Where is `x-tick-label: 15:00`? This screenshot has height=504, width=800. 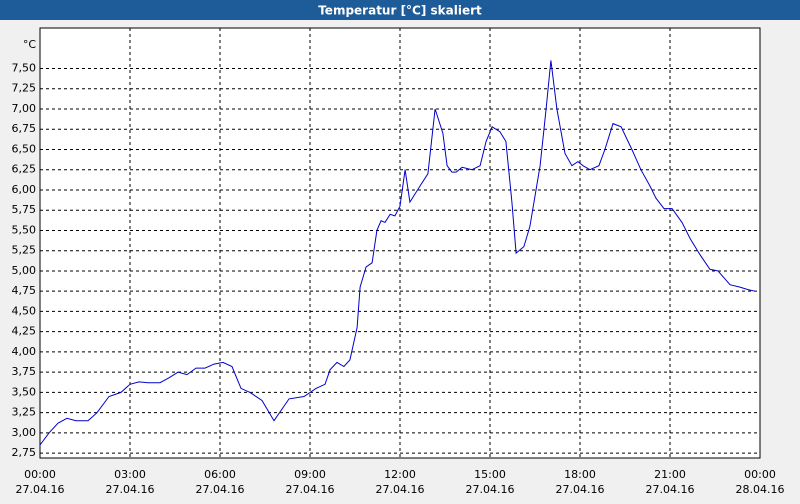
x-tick-label: 15:00 is located at coordinates (490, 474).